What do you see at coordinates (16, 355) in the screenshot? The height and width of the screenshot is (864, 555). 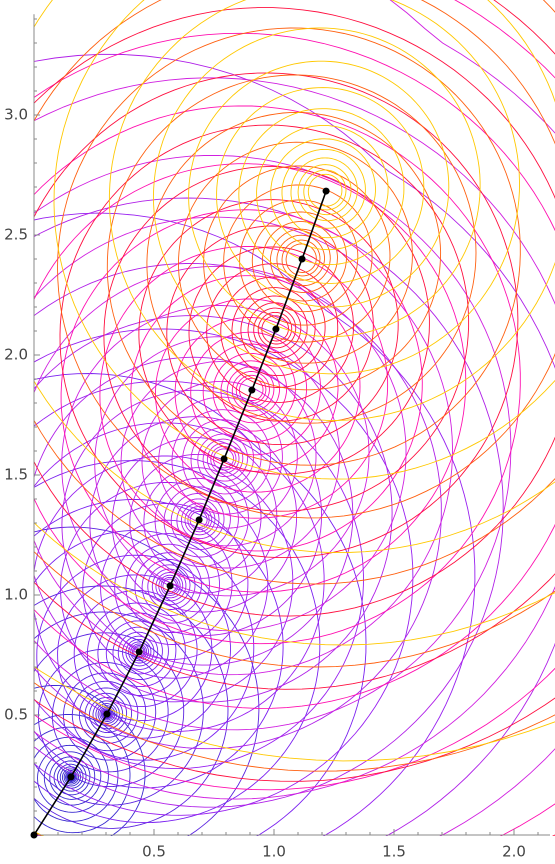 I see `y-tick-label: 2.0` at bounding box center [16, 355].